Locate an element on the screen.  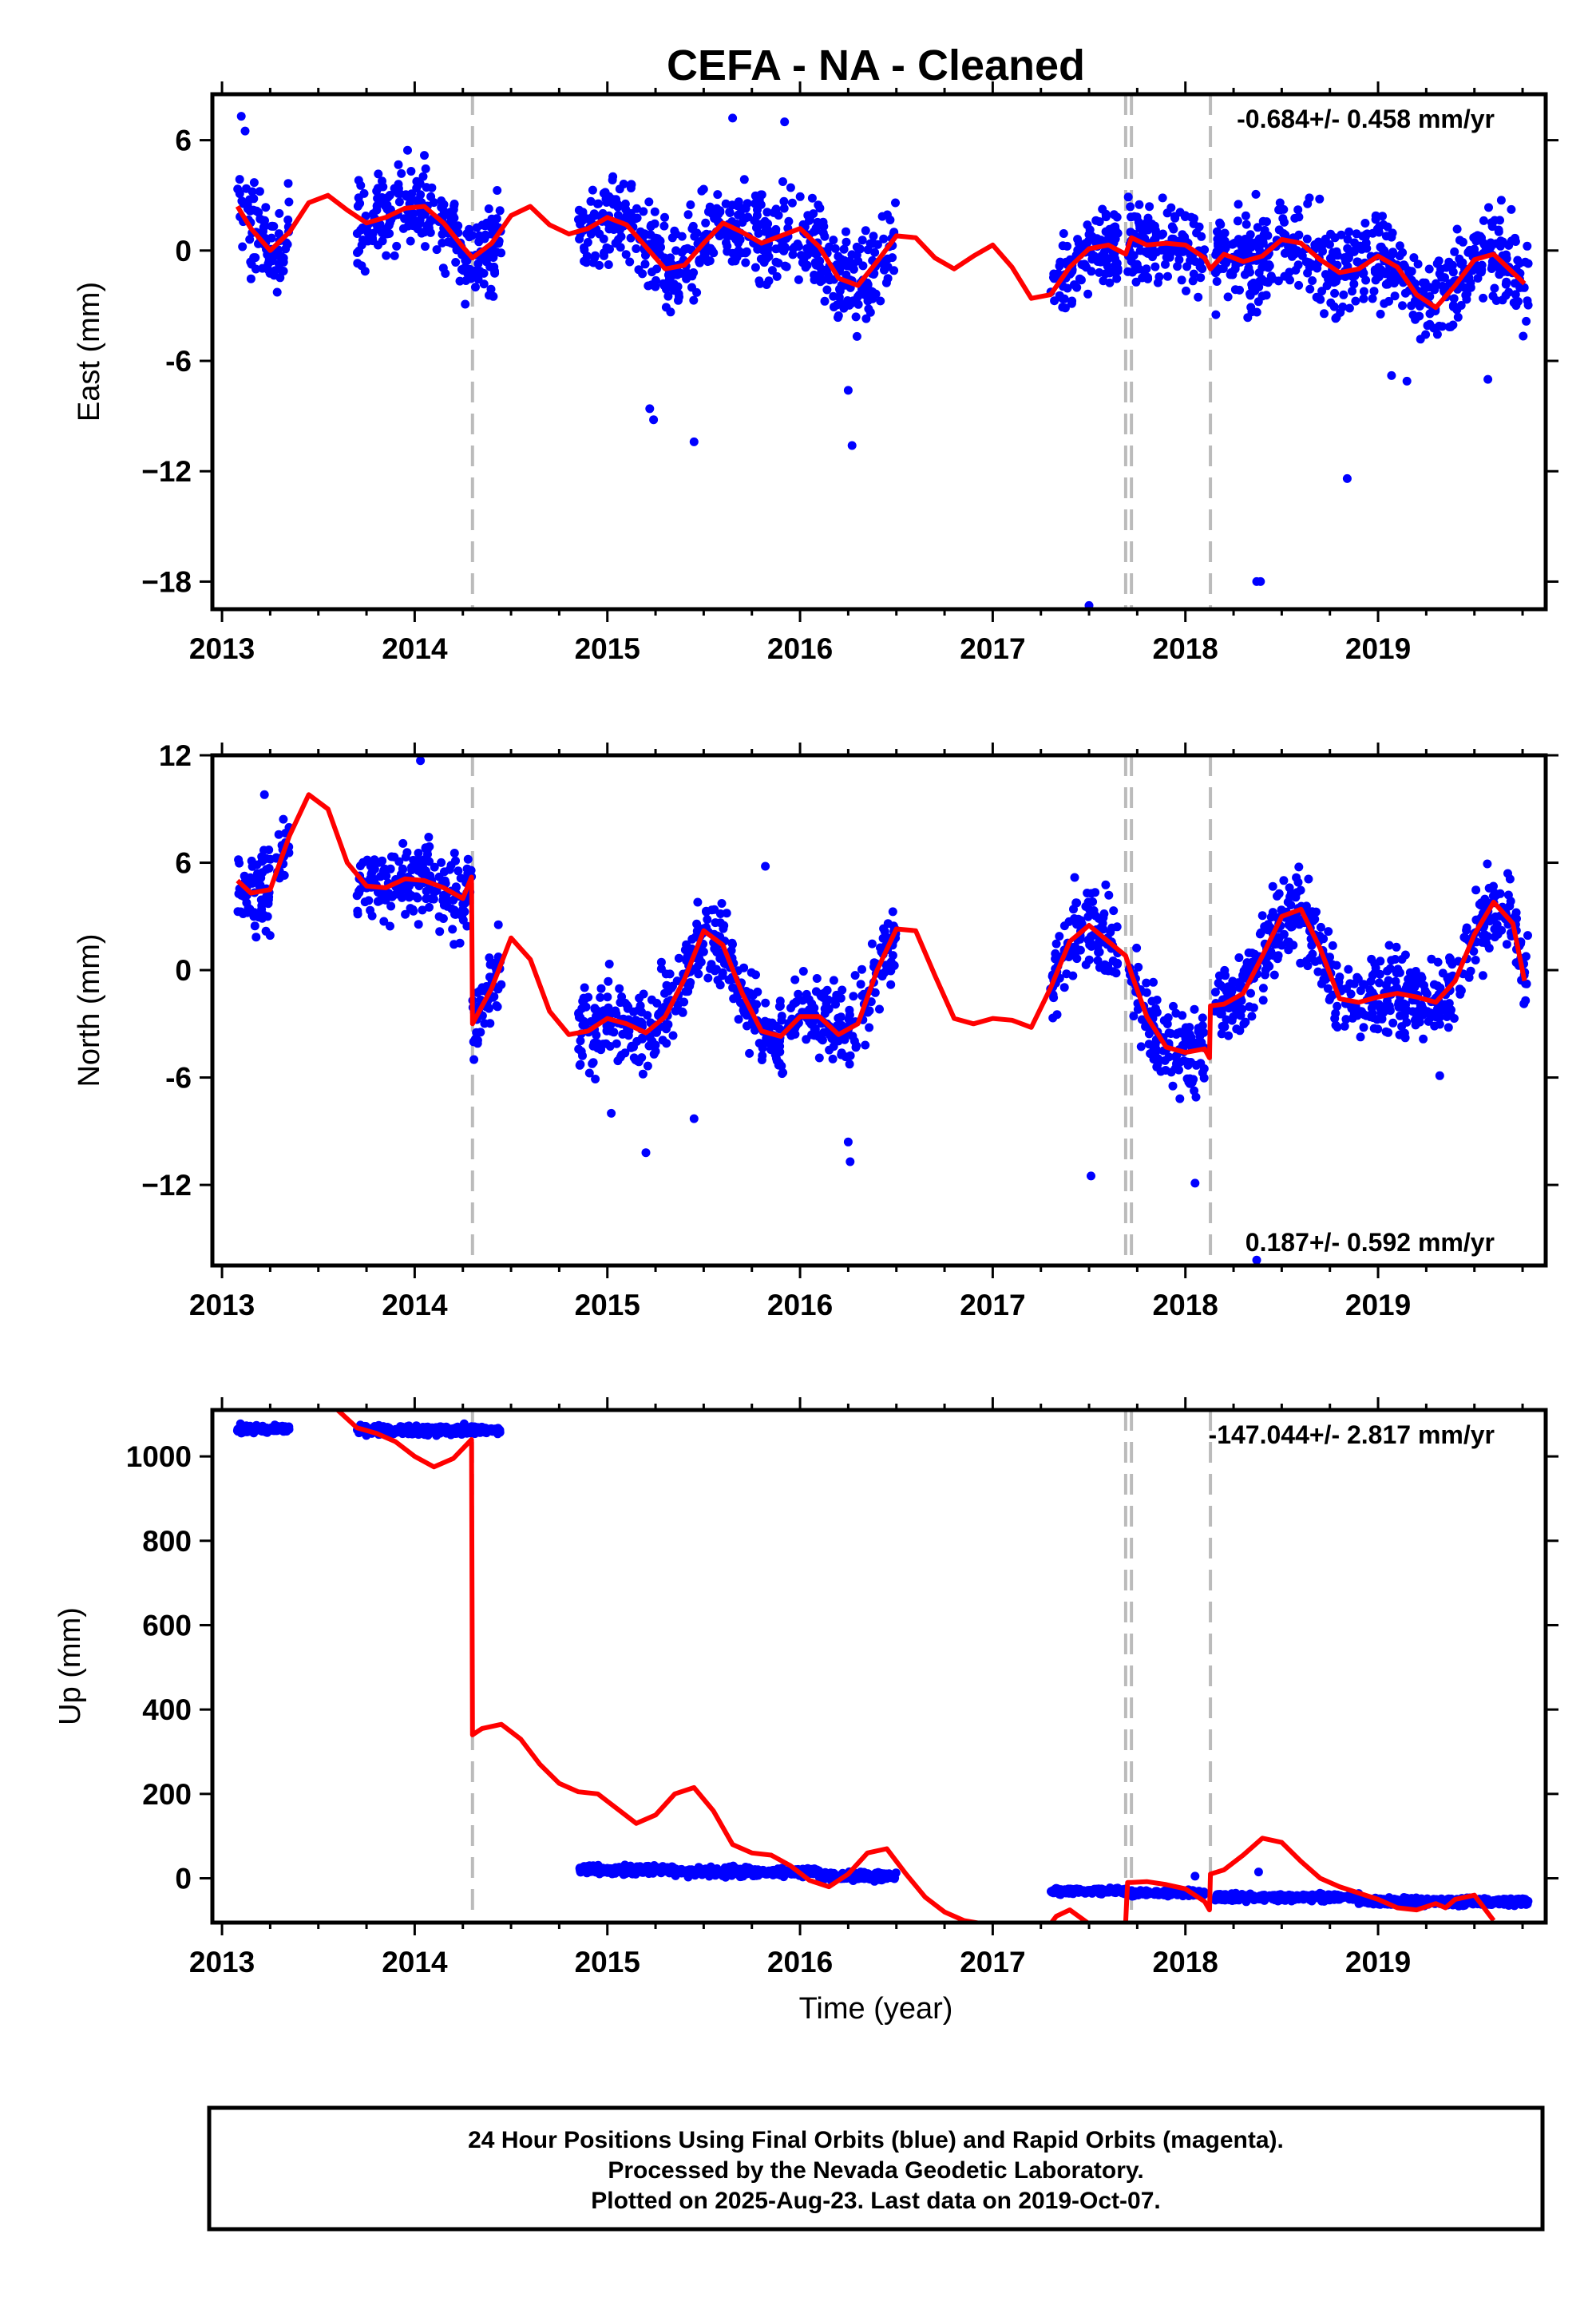
y-axis-label: North (mm) is located at coordinates (89, 1010).